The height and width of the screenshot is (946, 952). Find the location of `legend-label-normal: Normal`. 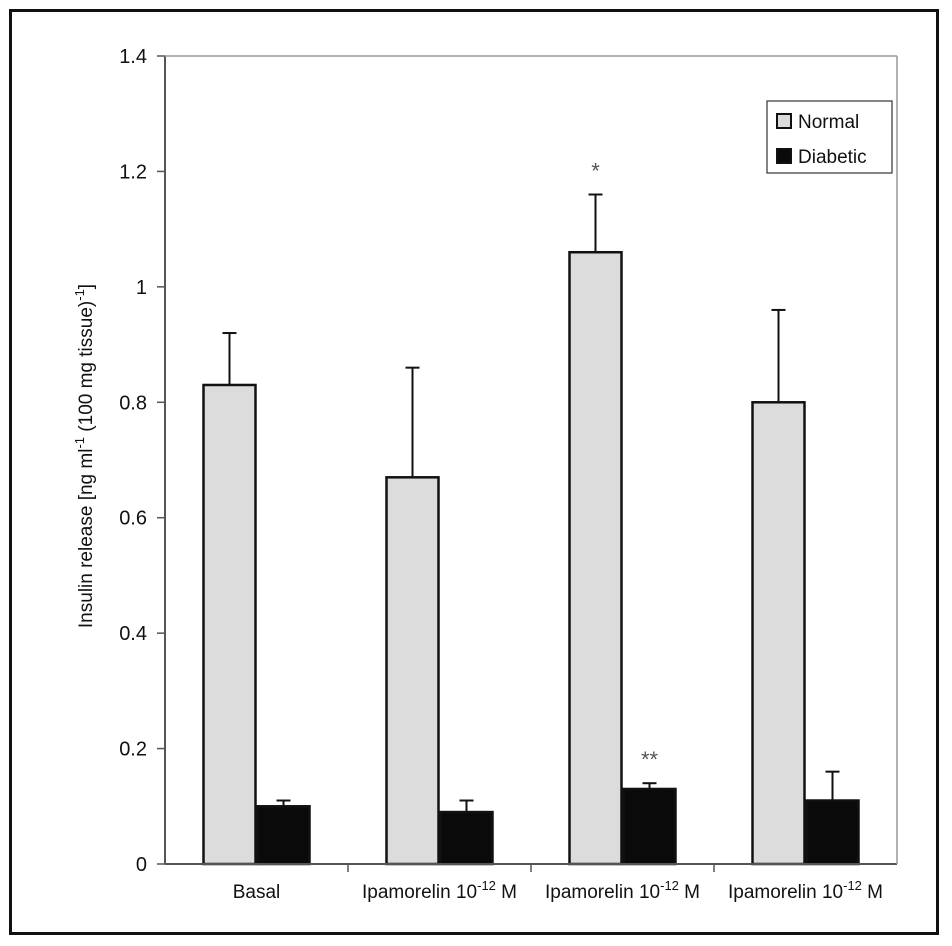

legend-label-normal: Normal is located at coordinates (828, 122).